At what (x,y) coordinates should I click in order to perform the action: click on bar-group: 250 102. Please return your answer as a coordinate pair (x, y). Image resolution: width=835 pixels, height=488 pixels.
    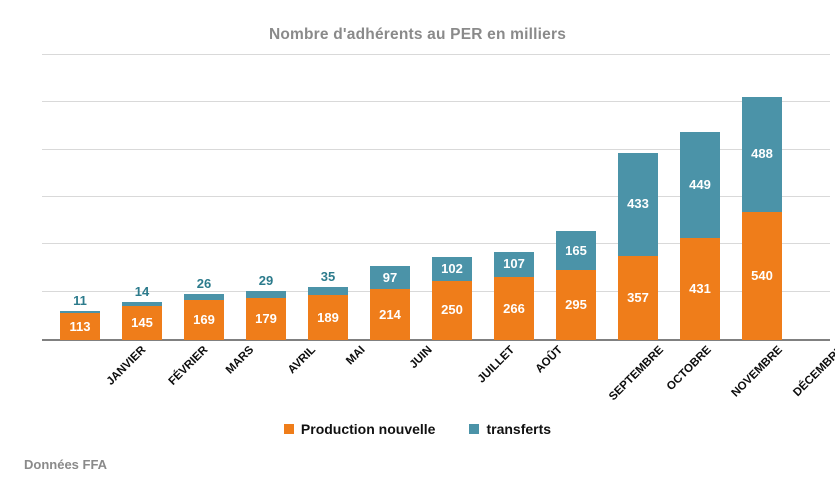
    Looking at the image, I should click on (452, 298).